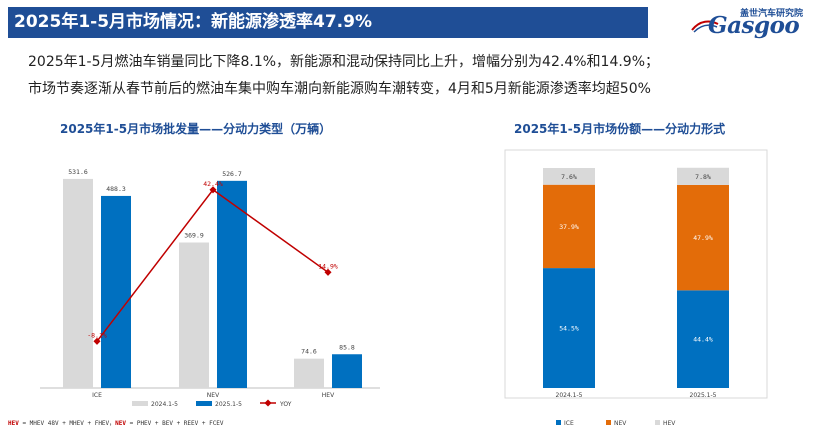 This screenshot has width=830, height=434. I want to click on header-bar, so click(328, 22).